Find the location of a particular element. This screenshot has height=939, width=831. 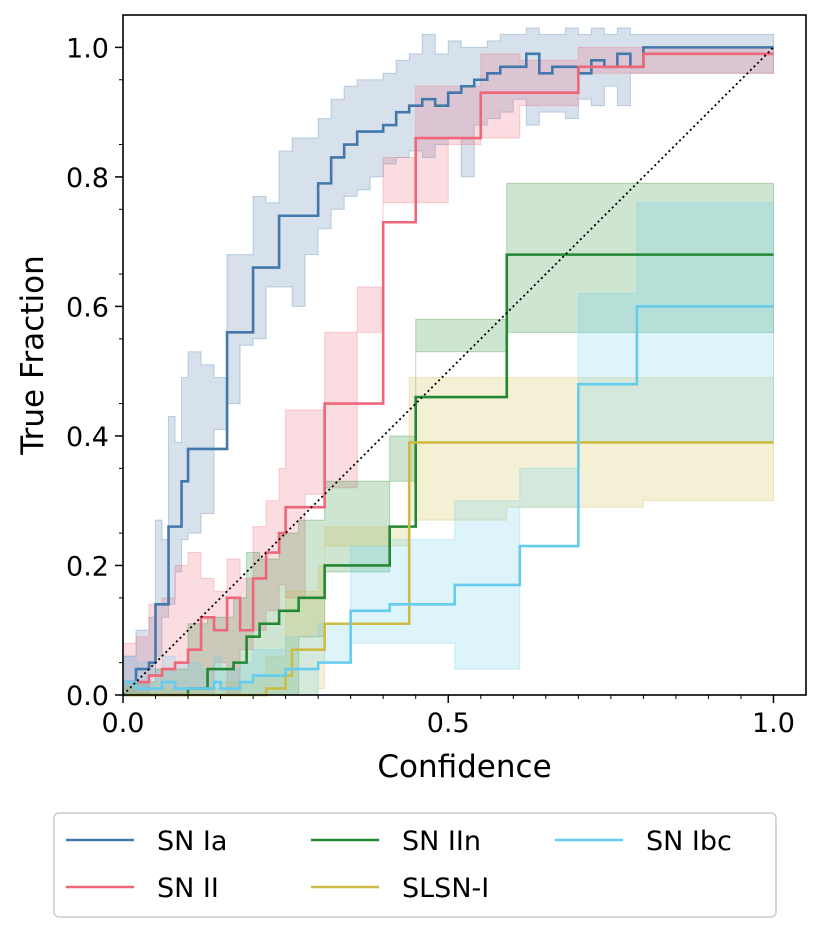

legend-label-sn-iin: SN IIn is located at coordinates (441, 841).